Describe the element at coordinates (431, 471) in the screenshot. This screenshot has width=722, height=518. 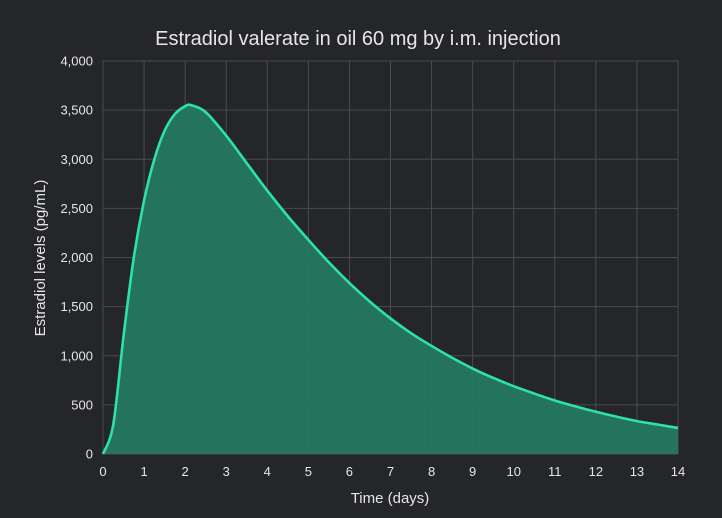
I see `x-tick-label: 8` at that location.